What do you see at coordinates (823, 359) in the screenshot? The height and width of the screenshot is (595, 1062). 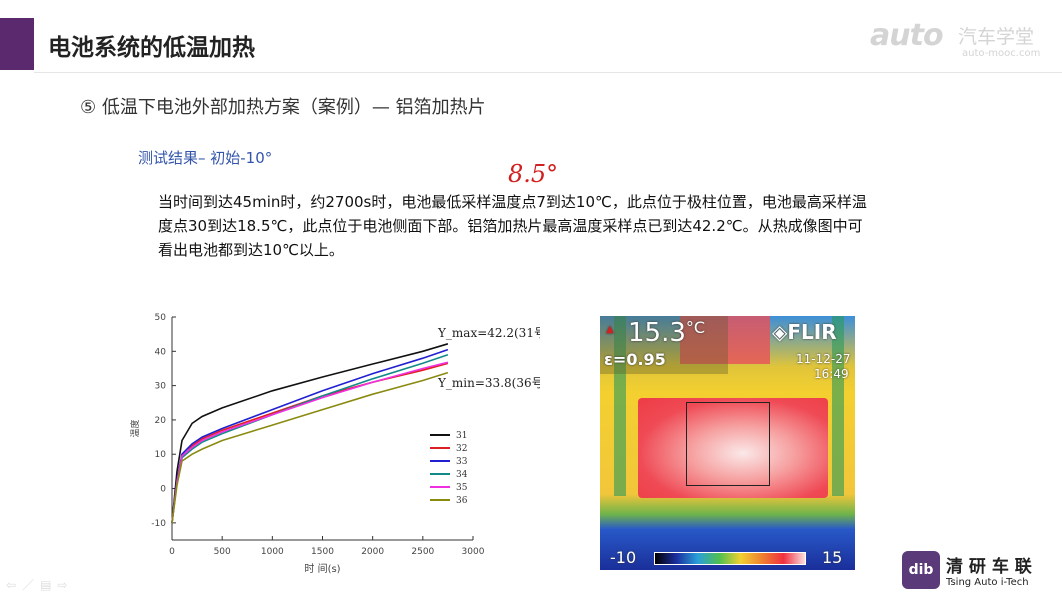 I see `date: 11-12-27` at bounding box center [823, 359].